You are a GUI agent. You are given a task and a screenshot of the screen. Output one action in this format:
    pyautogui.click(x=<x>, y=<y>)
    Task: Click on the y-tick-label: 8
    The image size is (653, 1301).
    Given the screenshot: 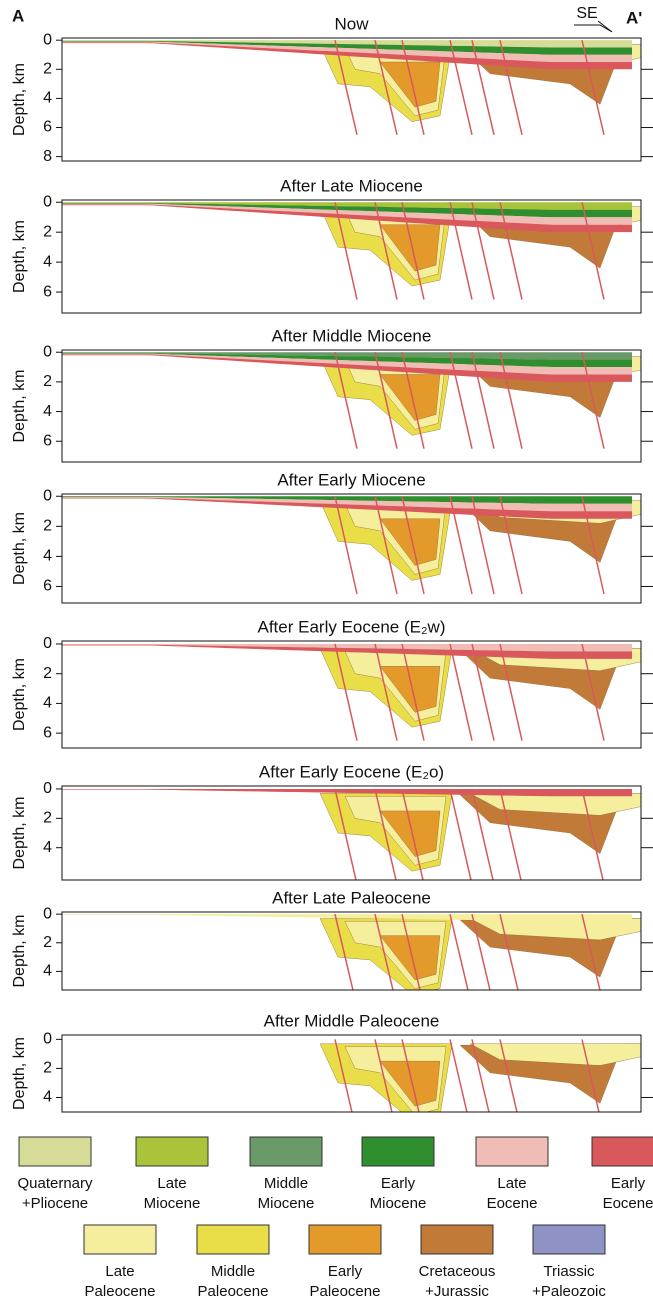 What is the action you would take?
    pyautogui.click(x=47, y=156)
    